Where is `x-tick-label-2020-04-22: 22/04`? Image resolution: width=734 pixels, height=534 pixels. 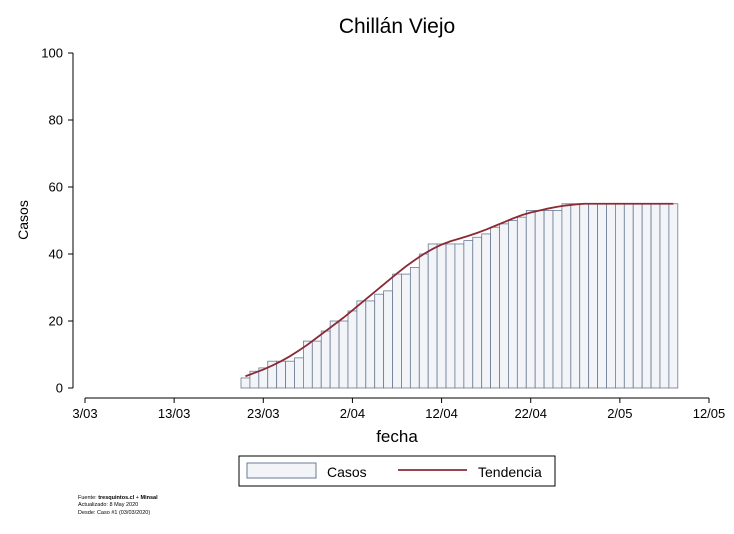
x-tick-label-2020-04-22: 22/04 is located at coordinates (530, 413).